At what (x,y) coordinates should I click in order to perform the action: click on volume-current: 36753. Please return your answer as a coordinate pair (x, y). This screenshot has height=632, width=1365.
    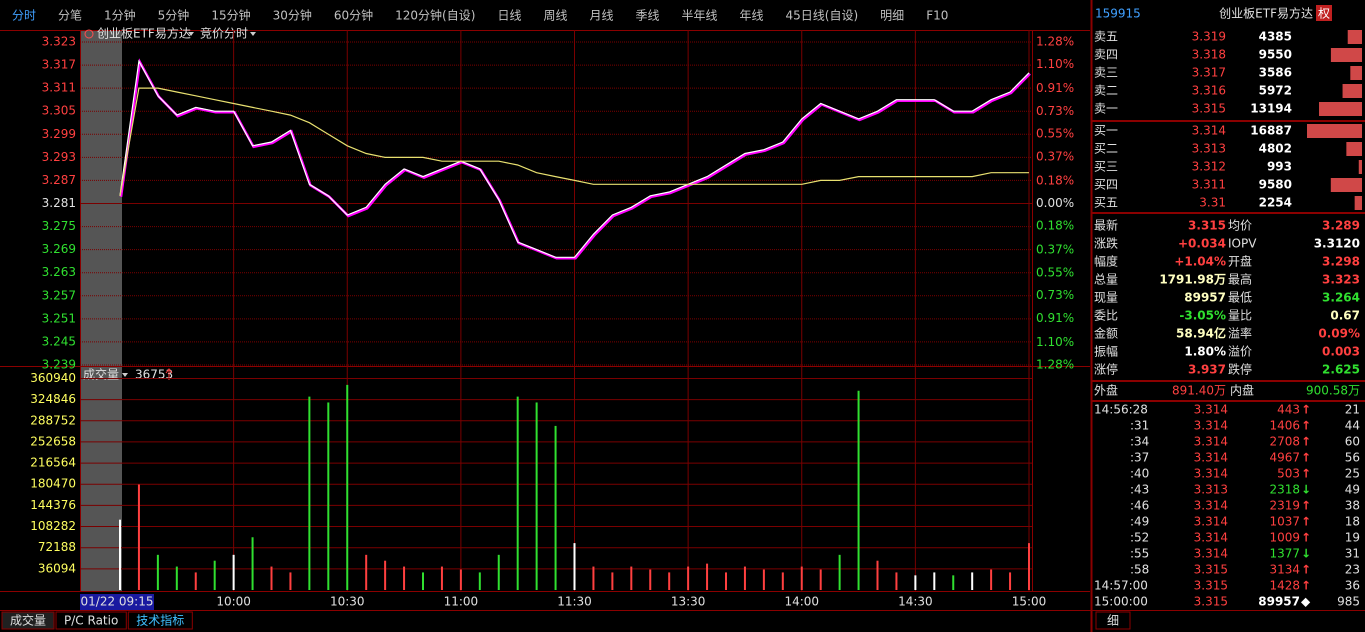
    Looking at the image, I should click on (154, 375).